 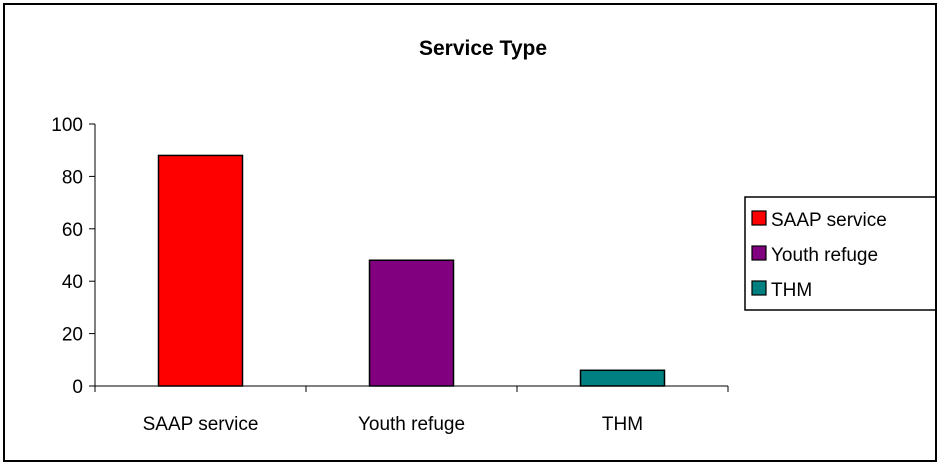 I want to click on x-axis-labels: SAAP service Youth refuge THM, so click(x=393, y=424).